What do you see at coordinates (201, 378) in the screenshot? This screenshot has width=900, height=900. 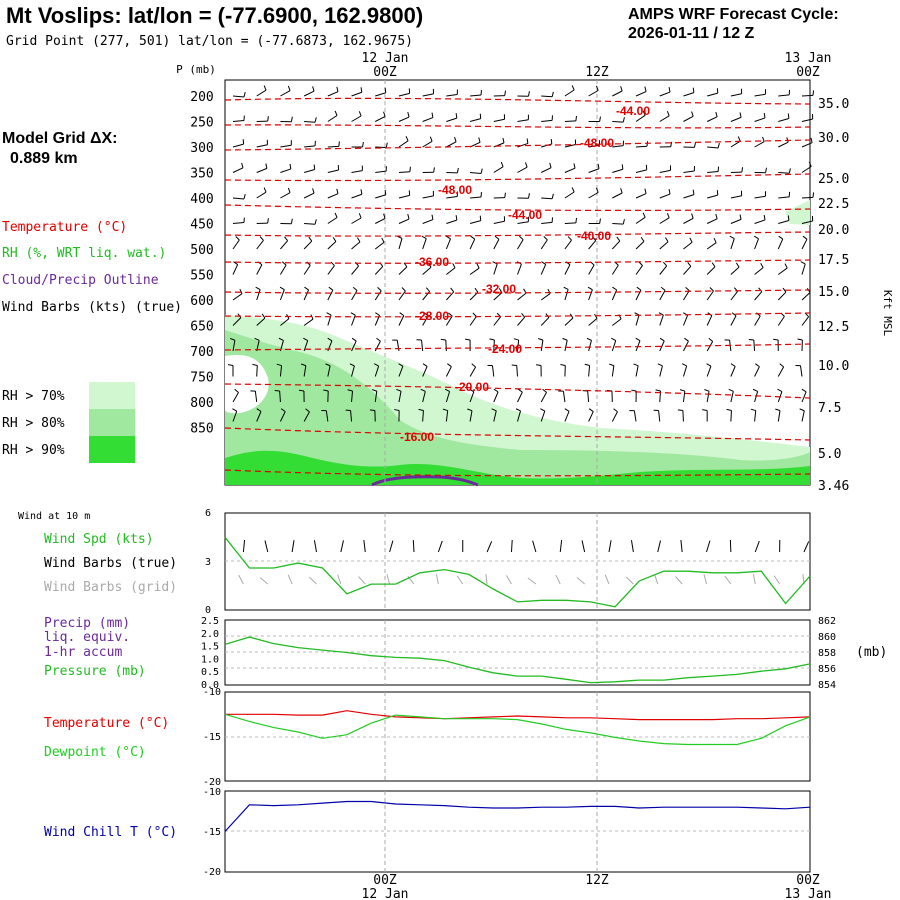 I see `pressure-tick-750: 750` at bounding box center [201, 378].